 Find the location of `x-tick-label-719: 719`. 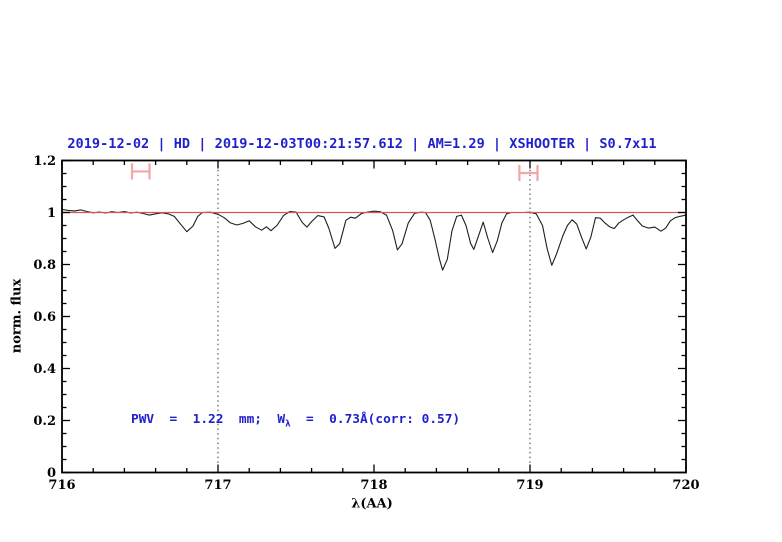

x-tick-label-719: 719 is located at coordinates (529, 485).